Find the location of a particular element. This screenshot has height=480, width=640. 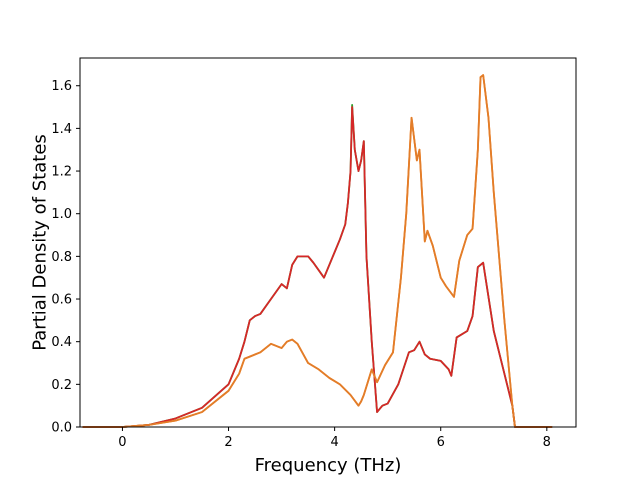

y-tick-label: 0.2 is located at coordinates (61, 385).